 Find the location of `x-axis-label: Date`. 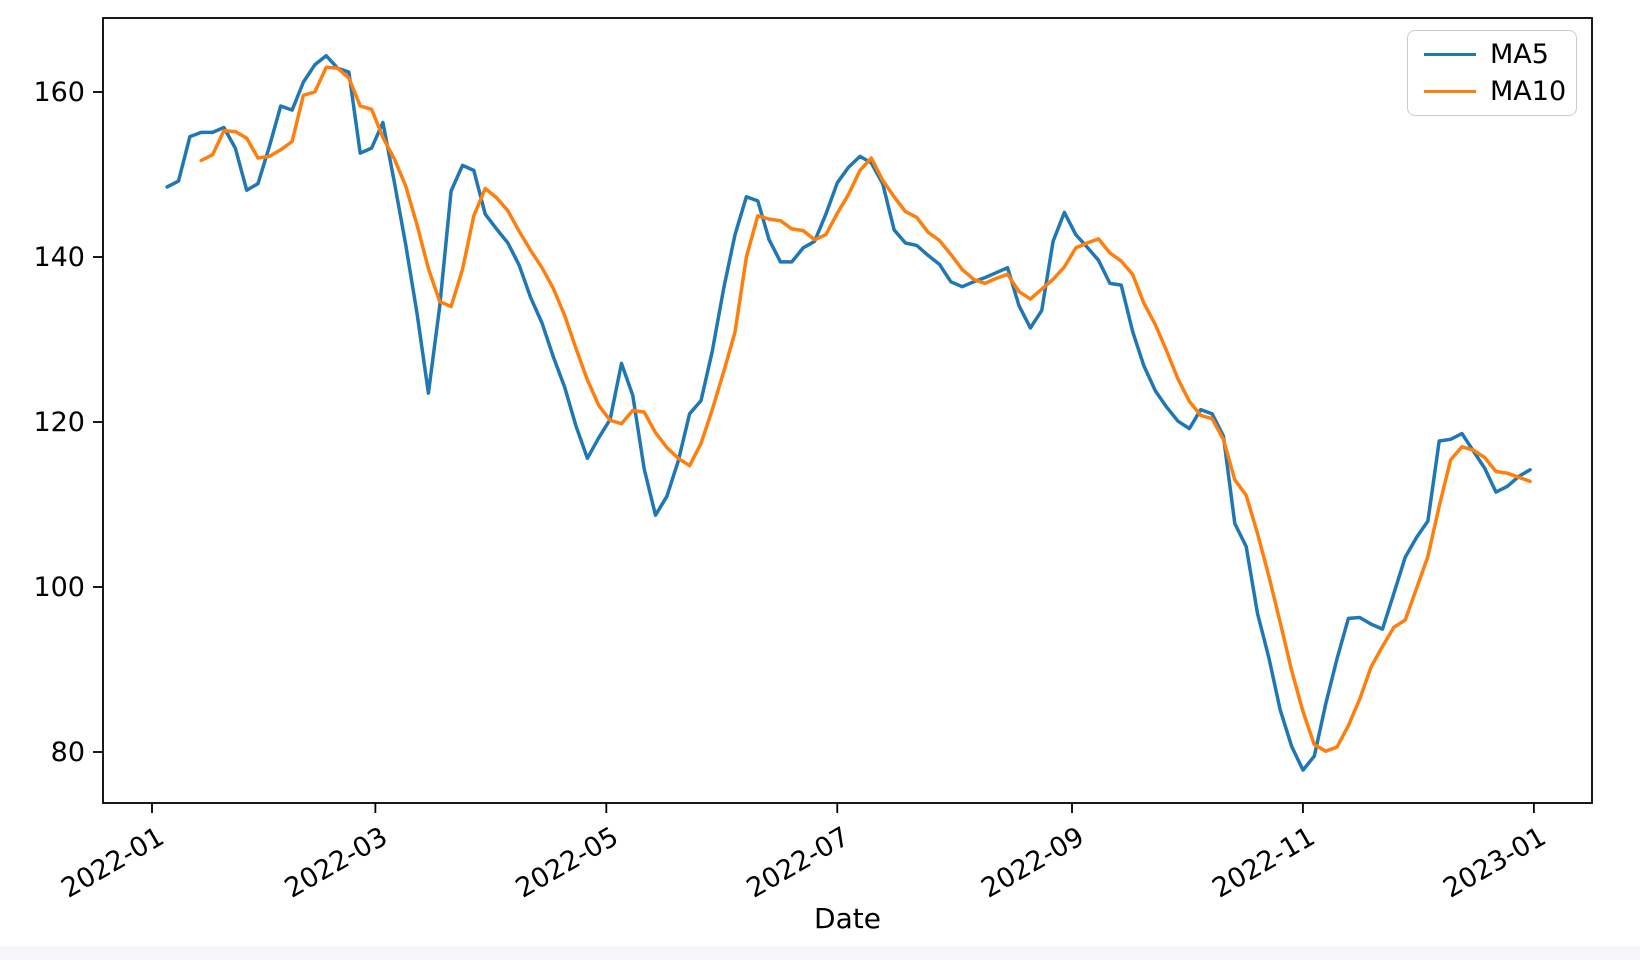

x-axis-label: Date is located at coordinates (847, 918).